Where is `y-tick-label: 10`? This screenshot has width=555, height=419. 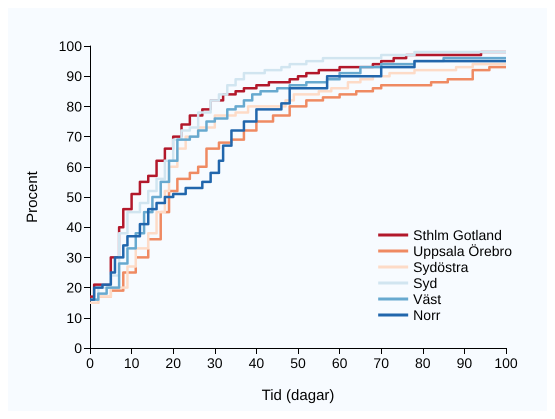
y-tick-label: 10 is located at coordinates (74, 318).